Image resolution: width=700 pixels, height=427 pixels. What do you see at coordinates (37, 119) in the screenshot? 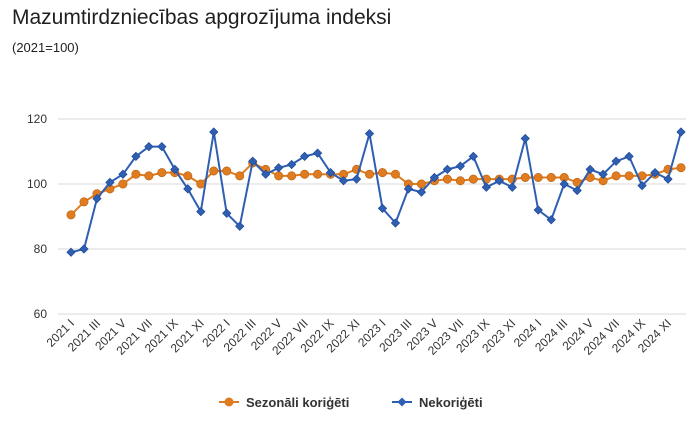
I see `y-tick-label: 120` at bounding box center [37, 119].